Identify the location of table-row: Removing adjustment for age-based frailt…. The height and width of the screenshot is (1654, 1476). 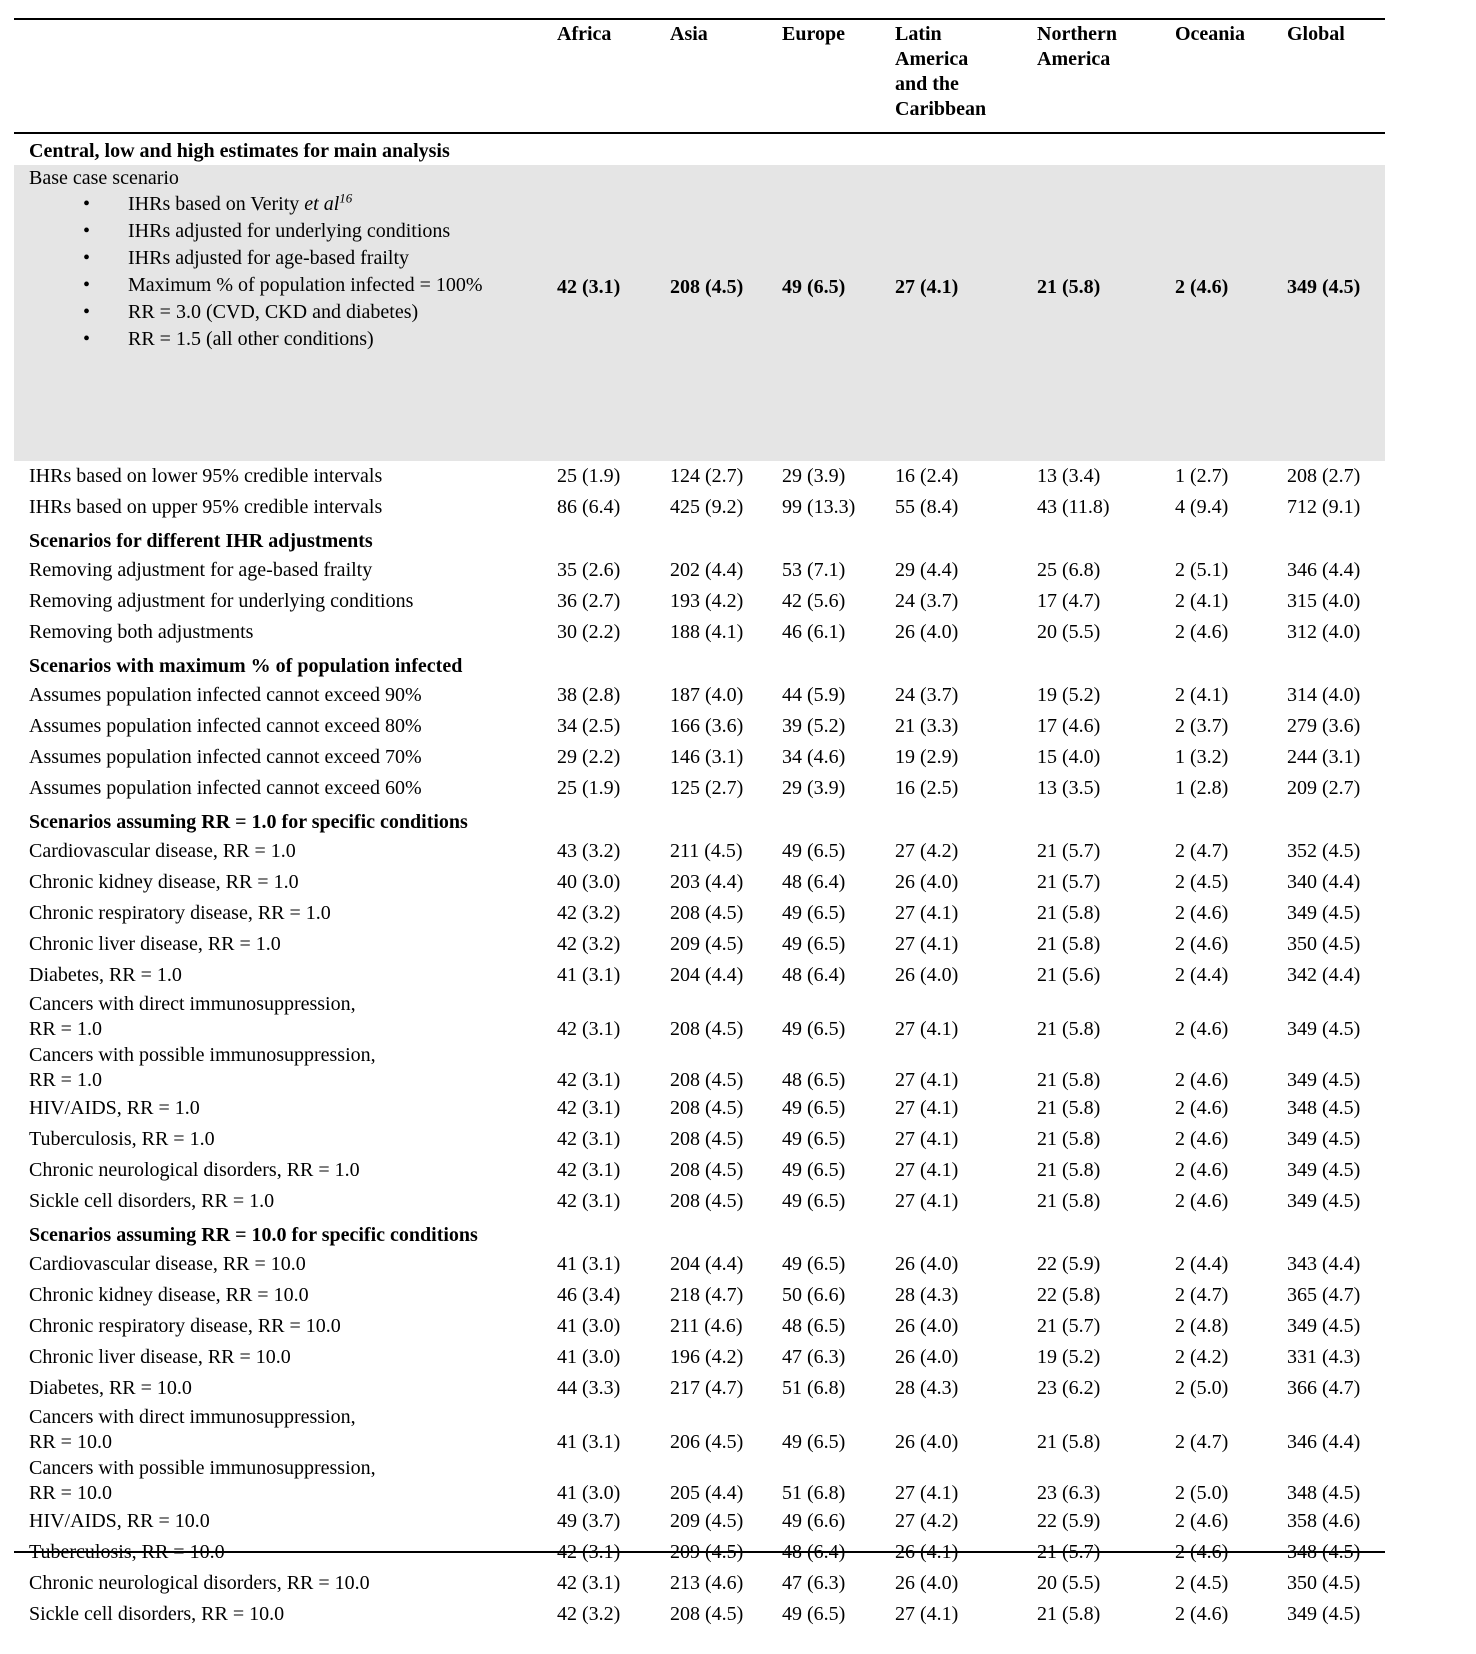
(699, 570).